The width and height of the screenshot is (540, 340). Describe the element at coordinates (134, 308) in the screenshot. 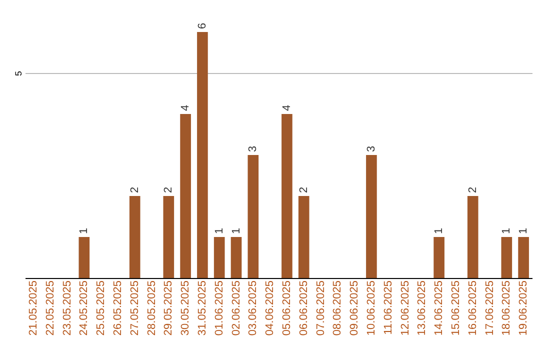

I see `x-tick-label: 27.05.2025` at that location.